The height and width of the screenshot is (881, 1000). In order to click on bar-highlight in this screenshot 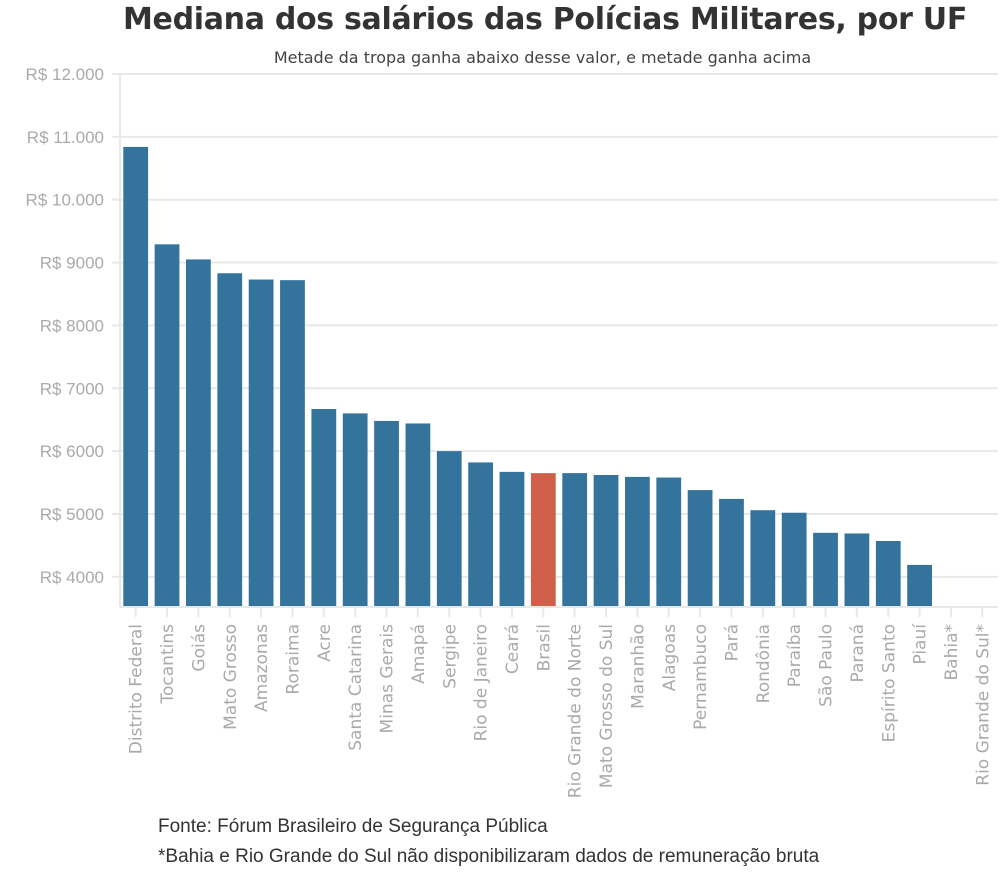, I will do `click(543, 540)`.